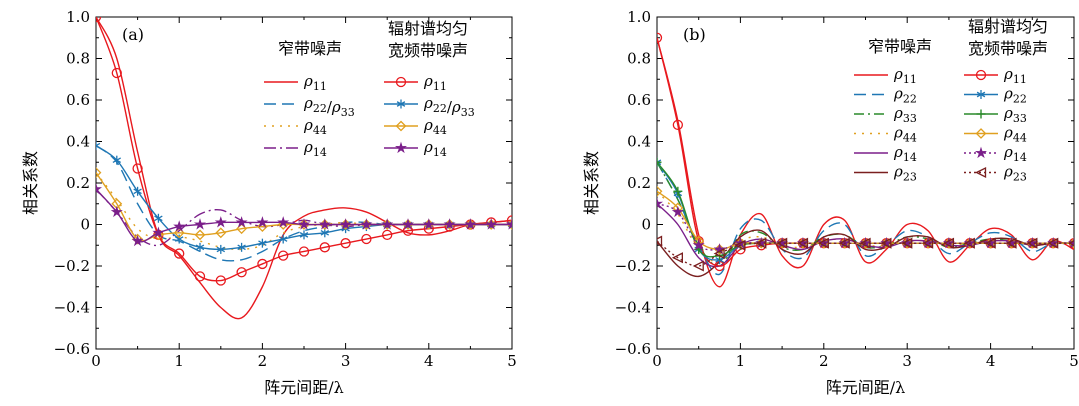 This screenshot has height=406, width=1079. I want to click on x-tick-label: 0, so click(657, 361).